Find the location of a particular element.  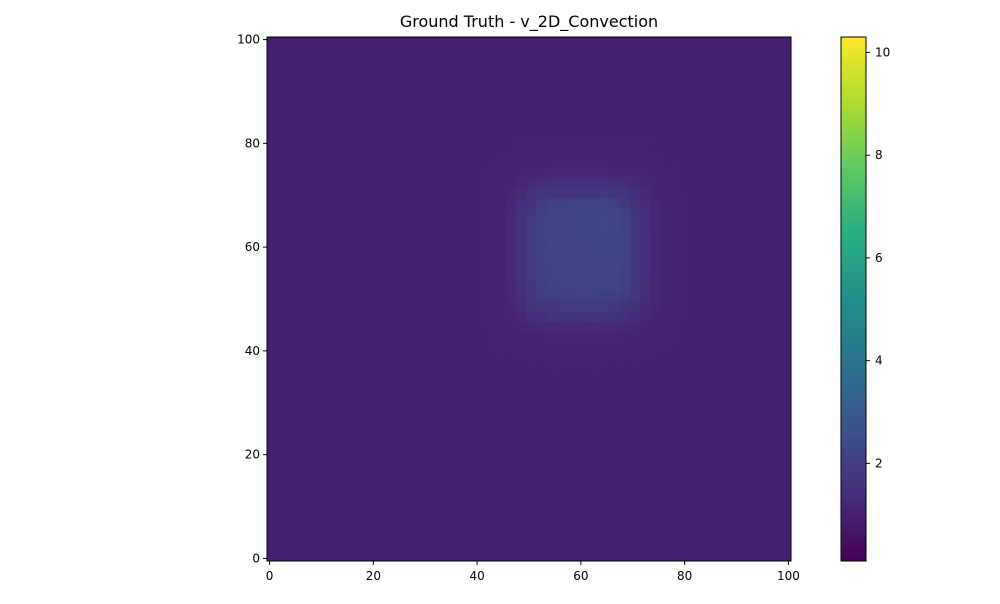

y-tick-label: 60 is located at coordinates (252, 247).